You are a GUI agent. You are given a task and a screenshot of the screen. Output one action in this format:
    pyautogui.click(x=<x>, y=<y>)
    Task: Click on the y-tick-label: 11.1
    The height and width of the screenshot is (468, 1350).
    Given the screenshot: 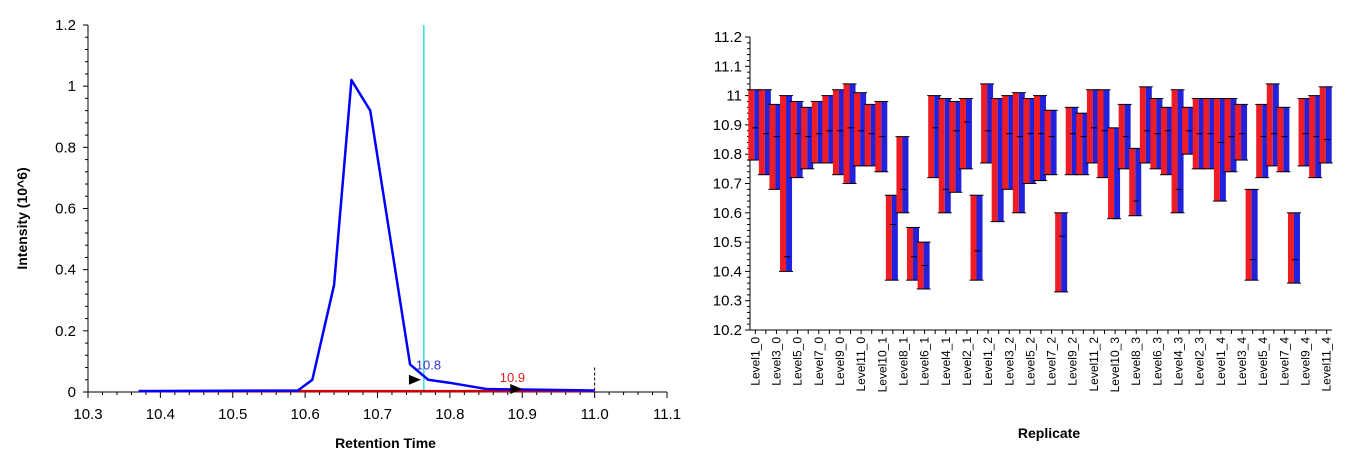 What is the action you would take?
    pyautogui.click(x=728, y=66)
    